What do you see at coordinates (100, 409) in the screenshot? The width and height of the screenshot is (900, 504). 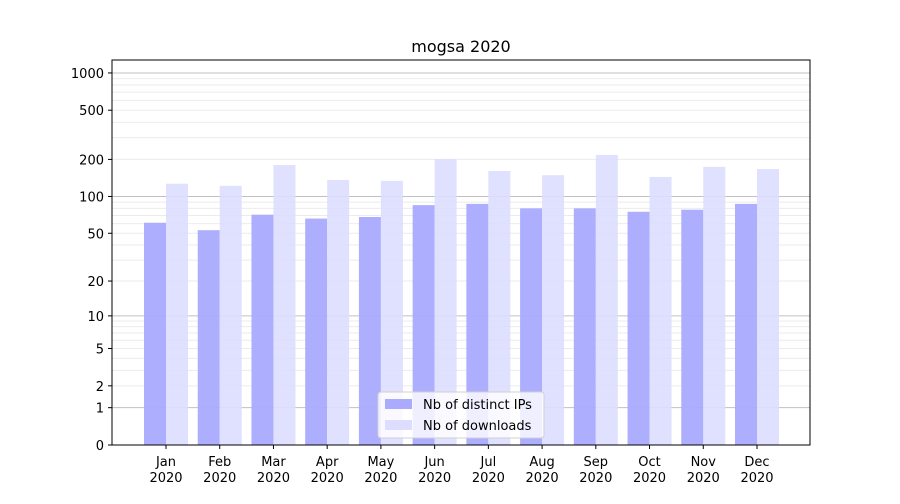 I see `y-tick-label: 1` at bounding box center [100, 409].